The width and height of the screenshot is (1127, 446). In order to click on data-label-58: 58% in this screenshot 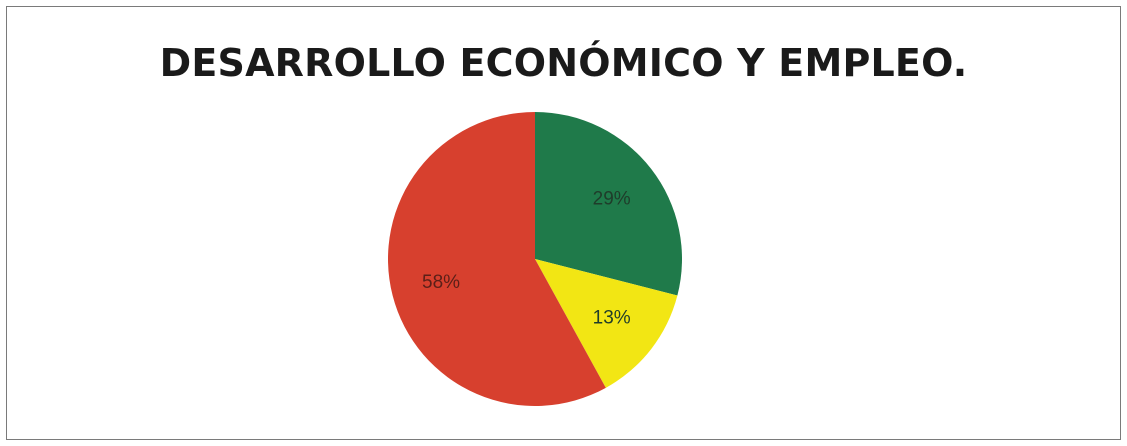, I will do `click(441, 282)`.